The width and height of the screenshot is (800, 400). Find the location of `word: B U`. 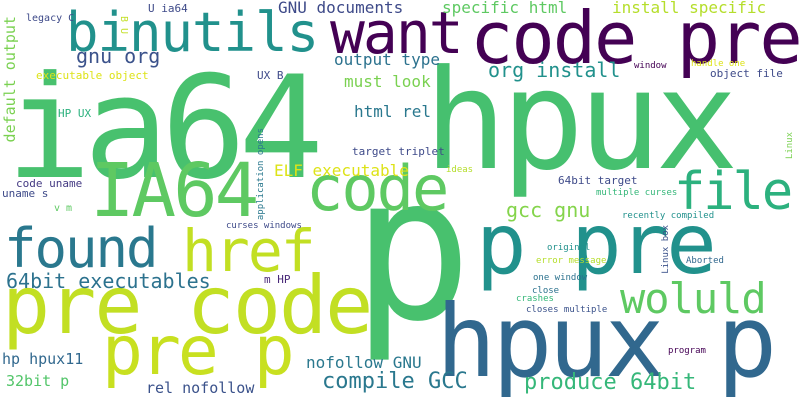

word: B U is located at coordinates (123, 25).